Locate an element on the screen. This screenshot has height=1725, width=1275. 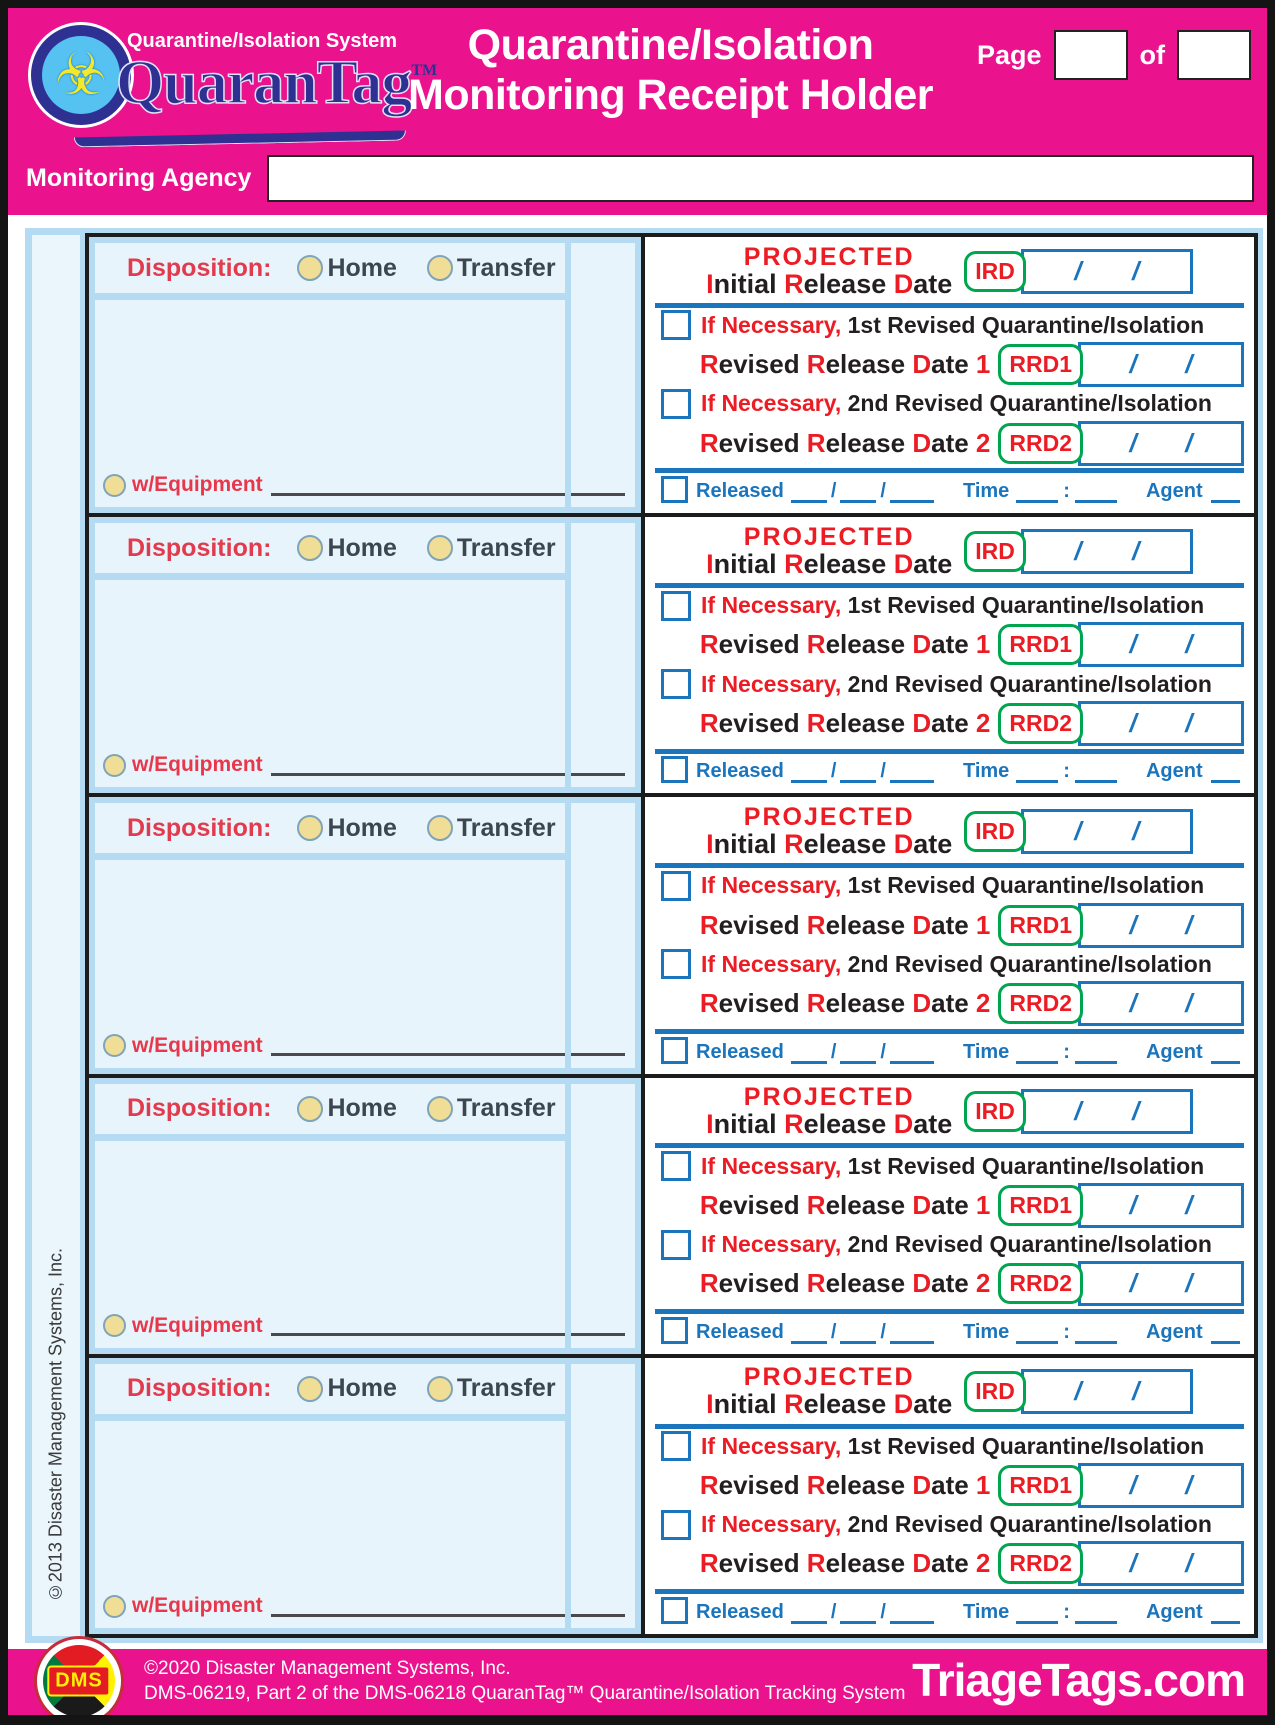
revised-date-1-row: Revised Release Date 1 RRD1 / / is located at coordinates (949, 1205).